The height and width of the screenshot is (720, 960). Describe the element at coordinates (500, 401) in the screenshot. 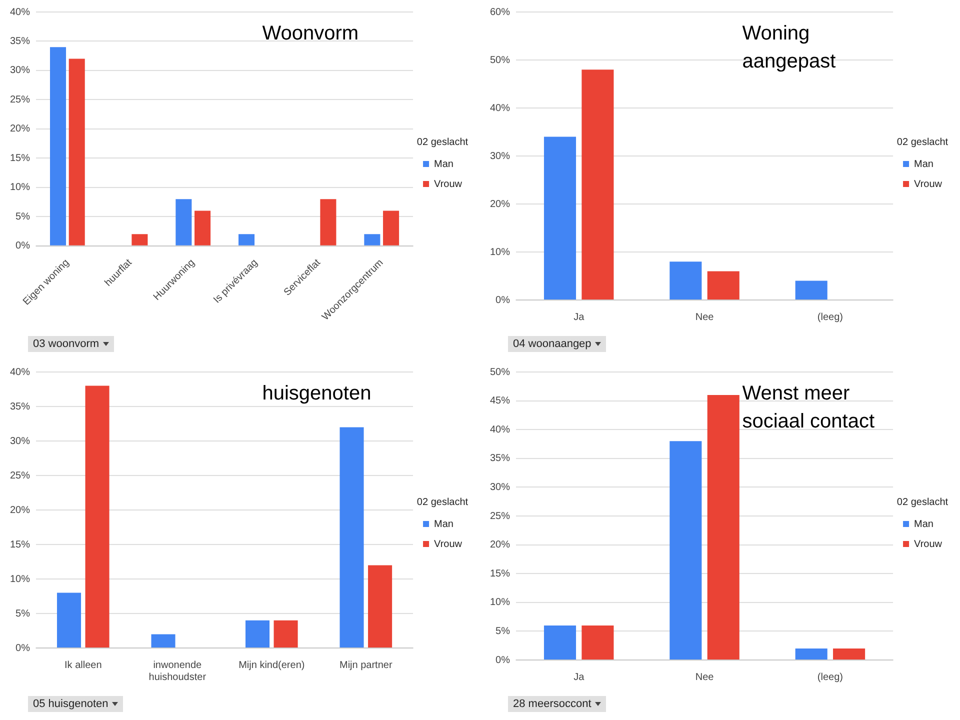

I see `y-tick-label: 45%` at that location.